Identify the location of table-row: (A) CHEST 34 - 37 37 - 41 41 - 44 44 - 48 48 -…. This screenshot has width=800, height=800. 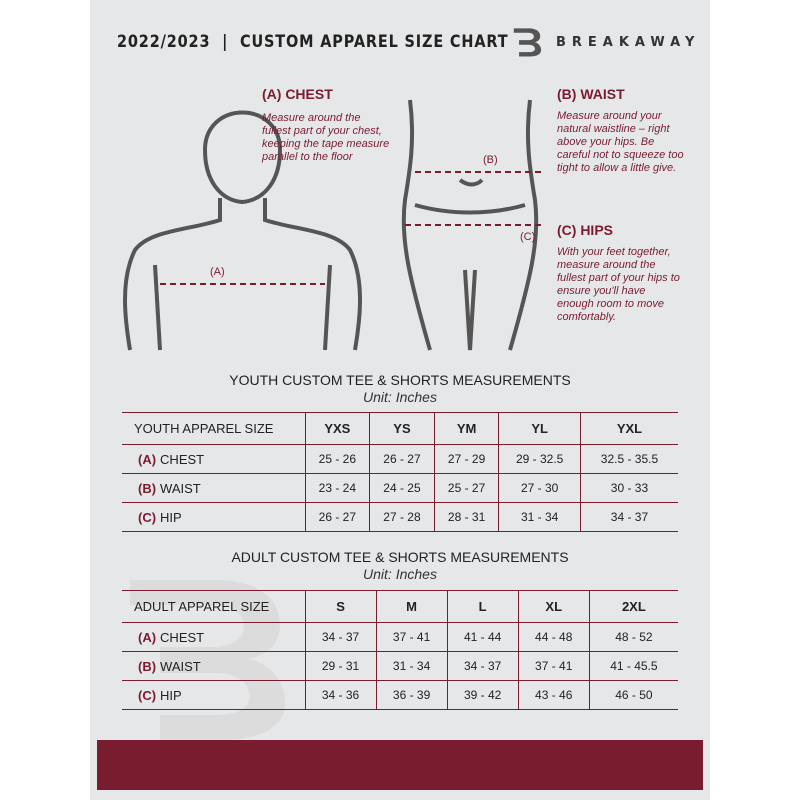
(400, 637).